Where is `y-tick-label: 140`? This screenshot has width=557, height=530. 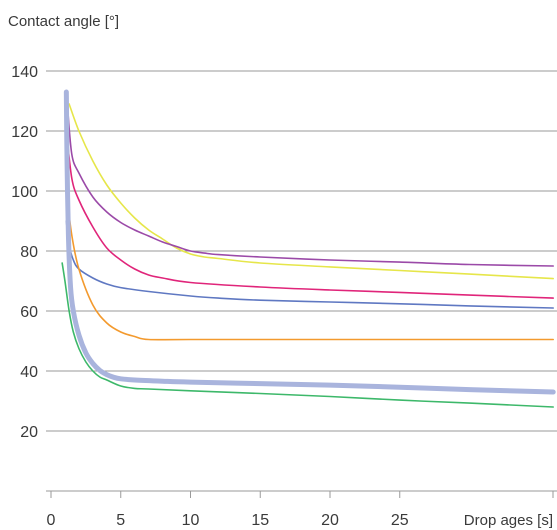 y-tick-label: 140 is located at coordinates (24, 72).